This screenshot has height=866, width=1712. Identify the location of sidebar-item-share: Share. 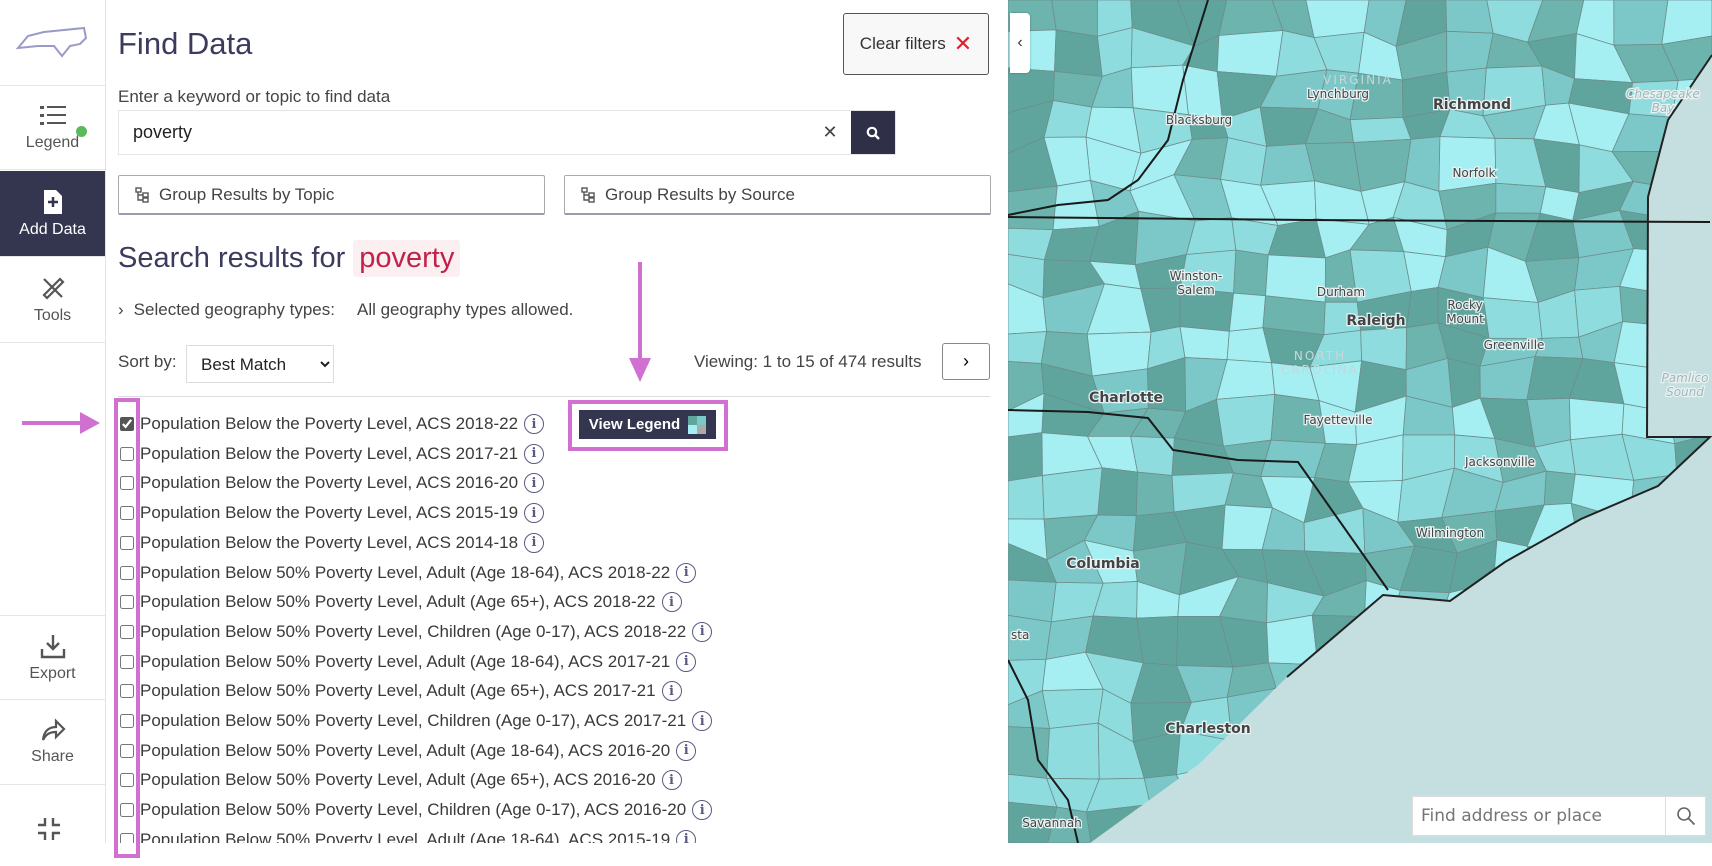
(52, 742).